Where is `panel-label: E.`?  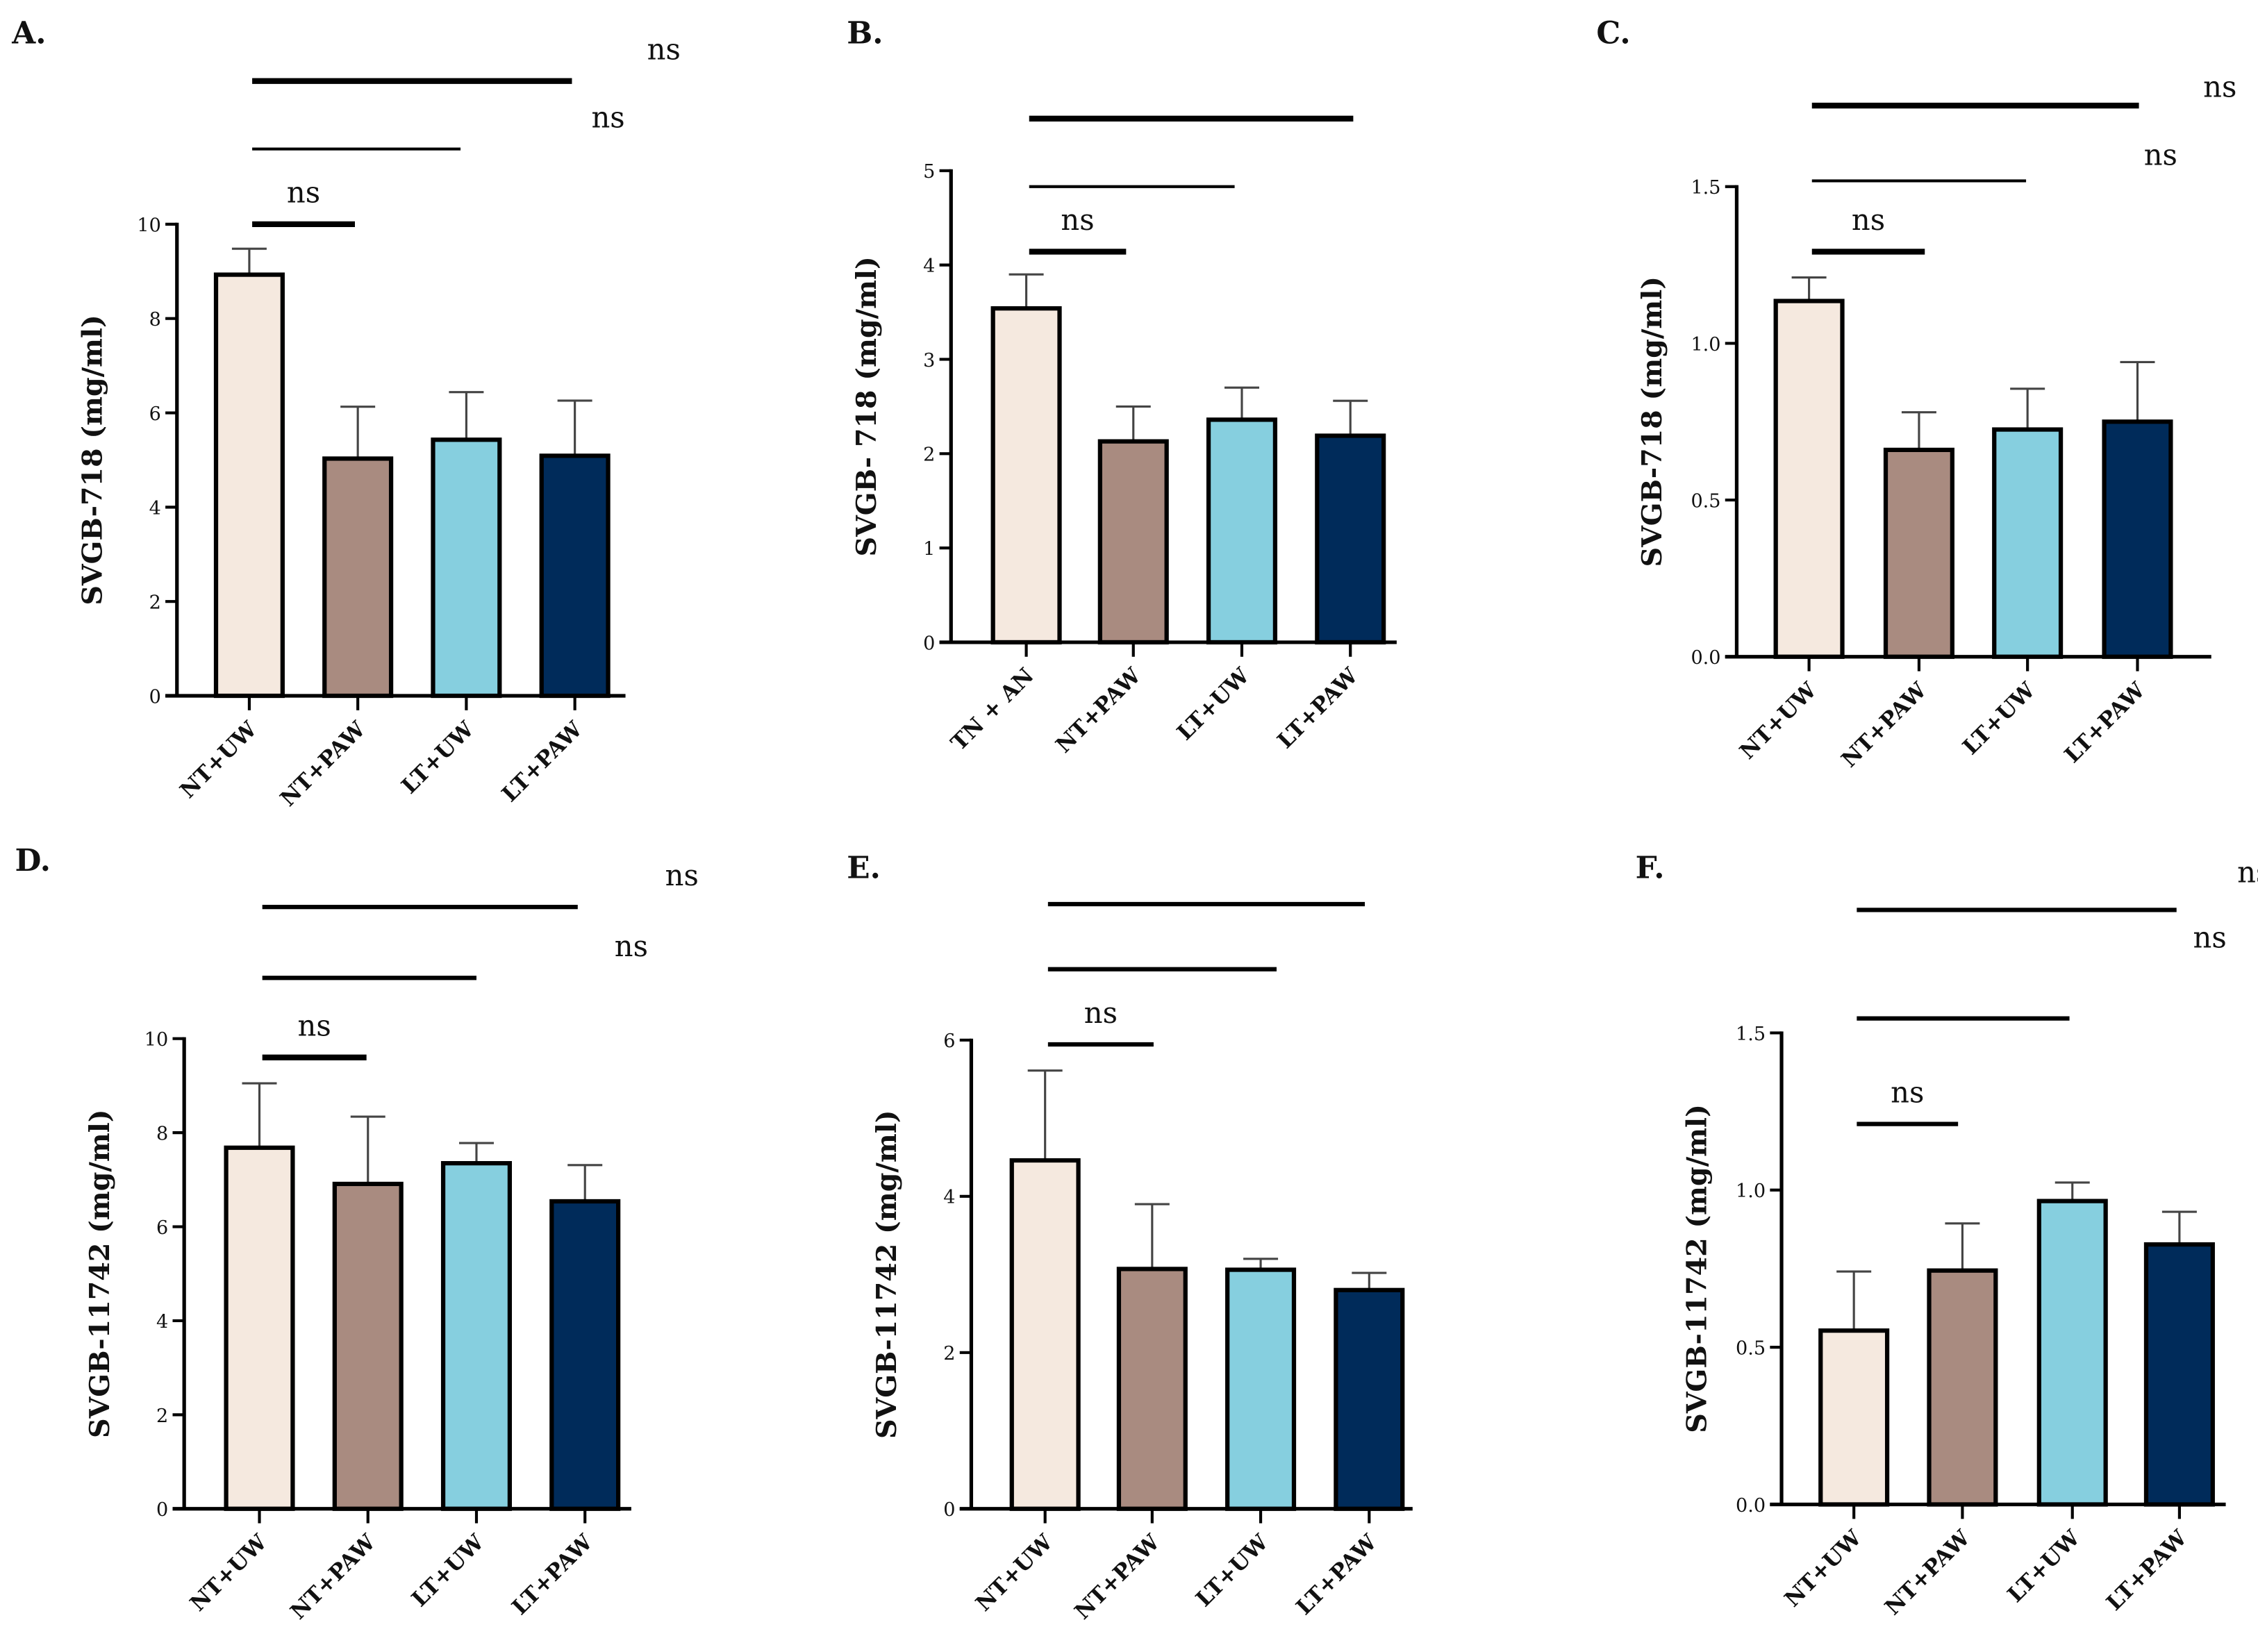 panel-label: E. is located at coordinates (864, 867).